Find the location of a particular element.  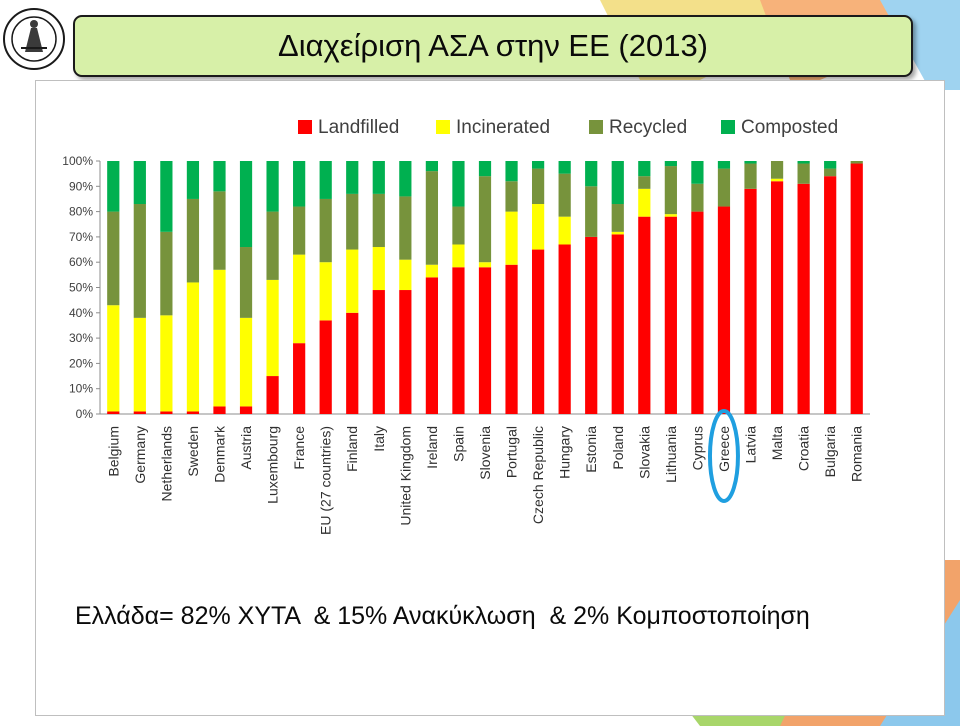

x-tick-label: Bulgaria is located at coordinates (830, 452).